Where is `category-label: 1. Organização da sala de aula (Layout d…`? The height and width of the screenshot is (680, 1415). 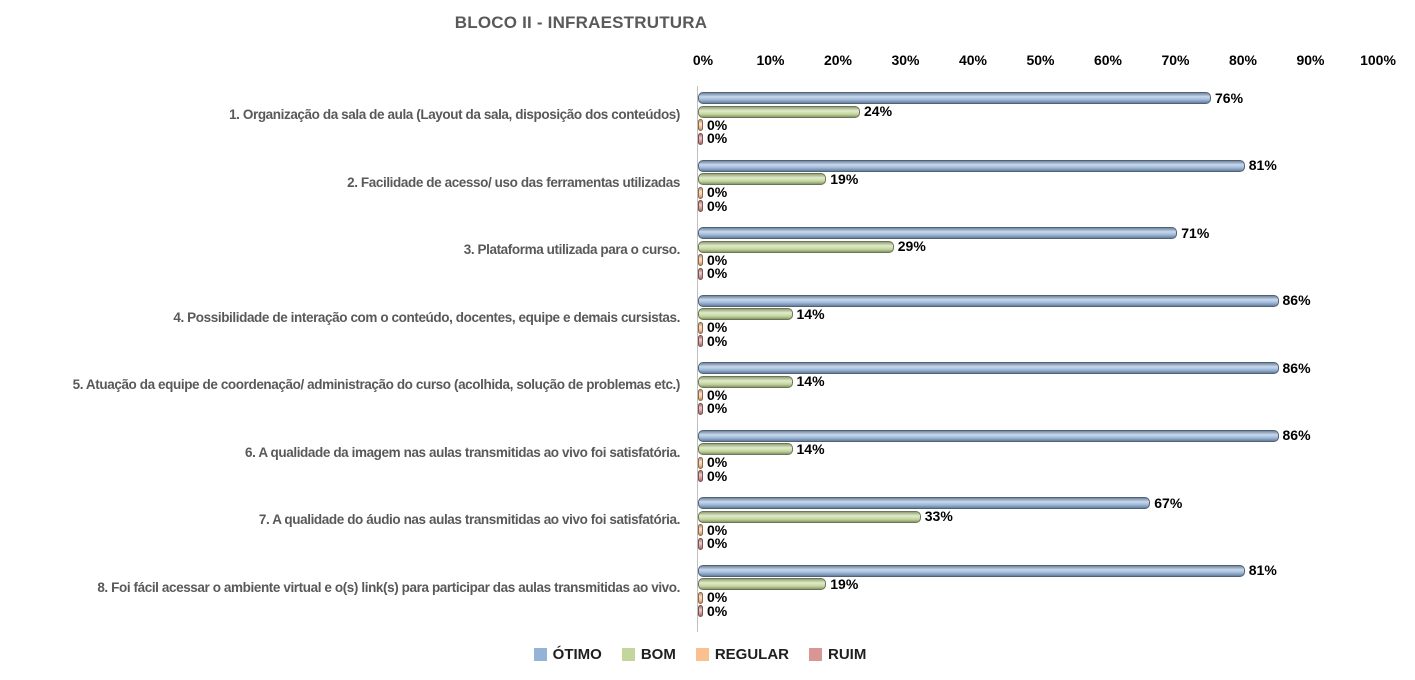
category-label: 1. Organização da sala de aula (Layout d… is located at coordinates (454, 115).